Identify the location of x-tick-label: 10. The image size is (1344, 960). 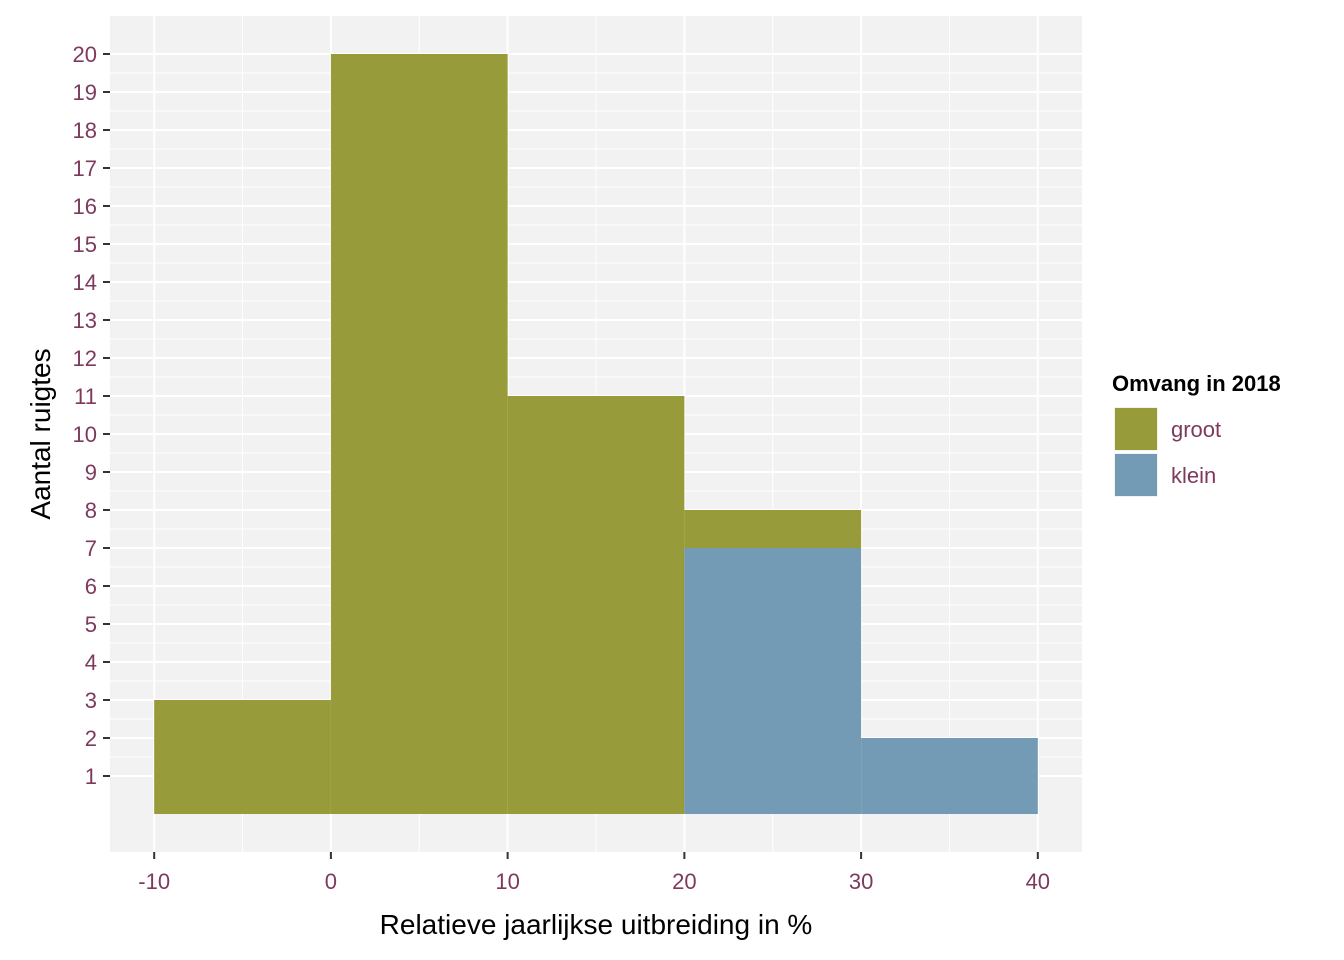
(507, 881).